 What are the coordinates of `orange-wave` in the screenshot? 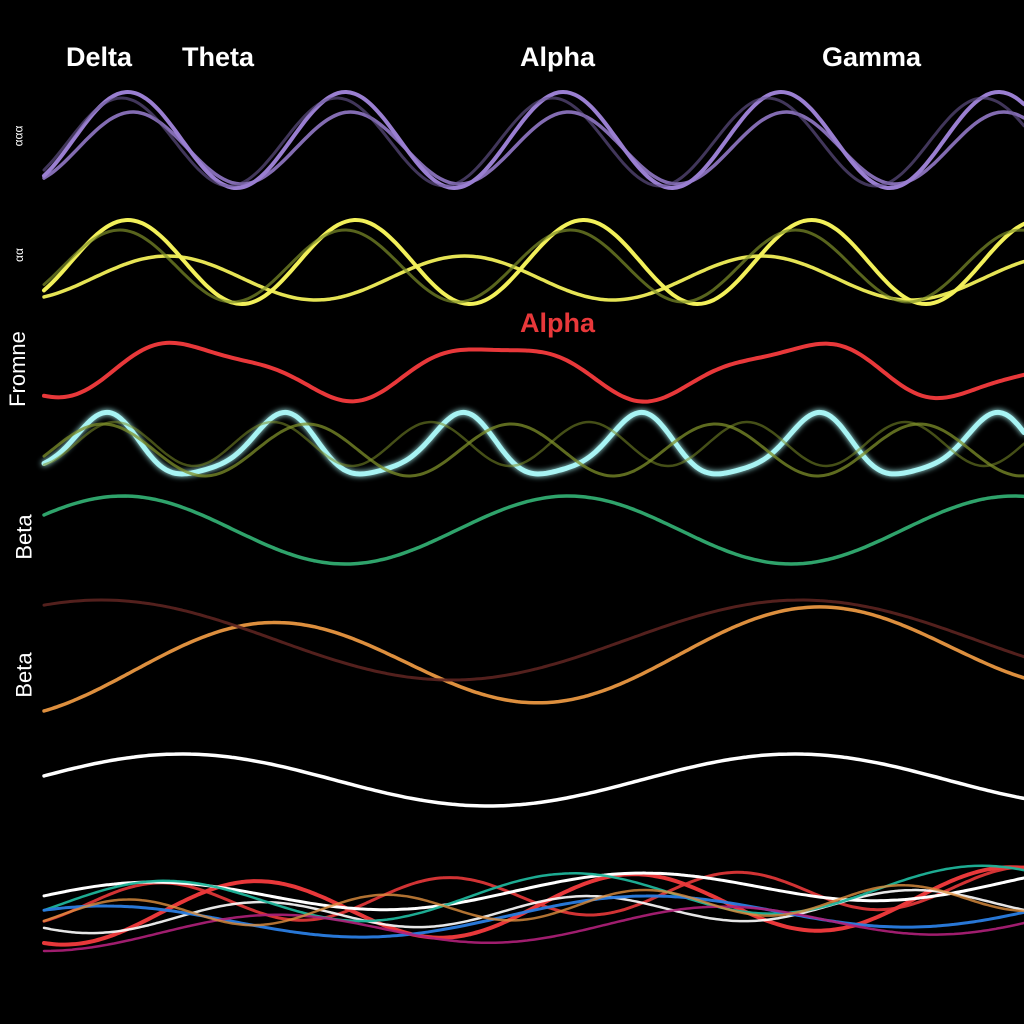 It's located at (533, 659).